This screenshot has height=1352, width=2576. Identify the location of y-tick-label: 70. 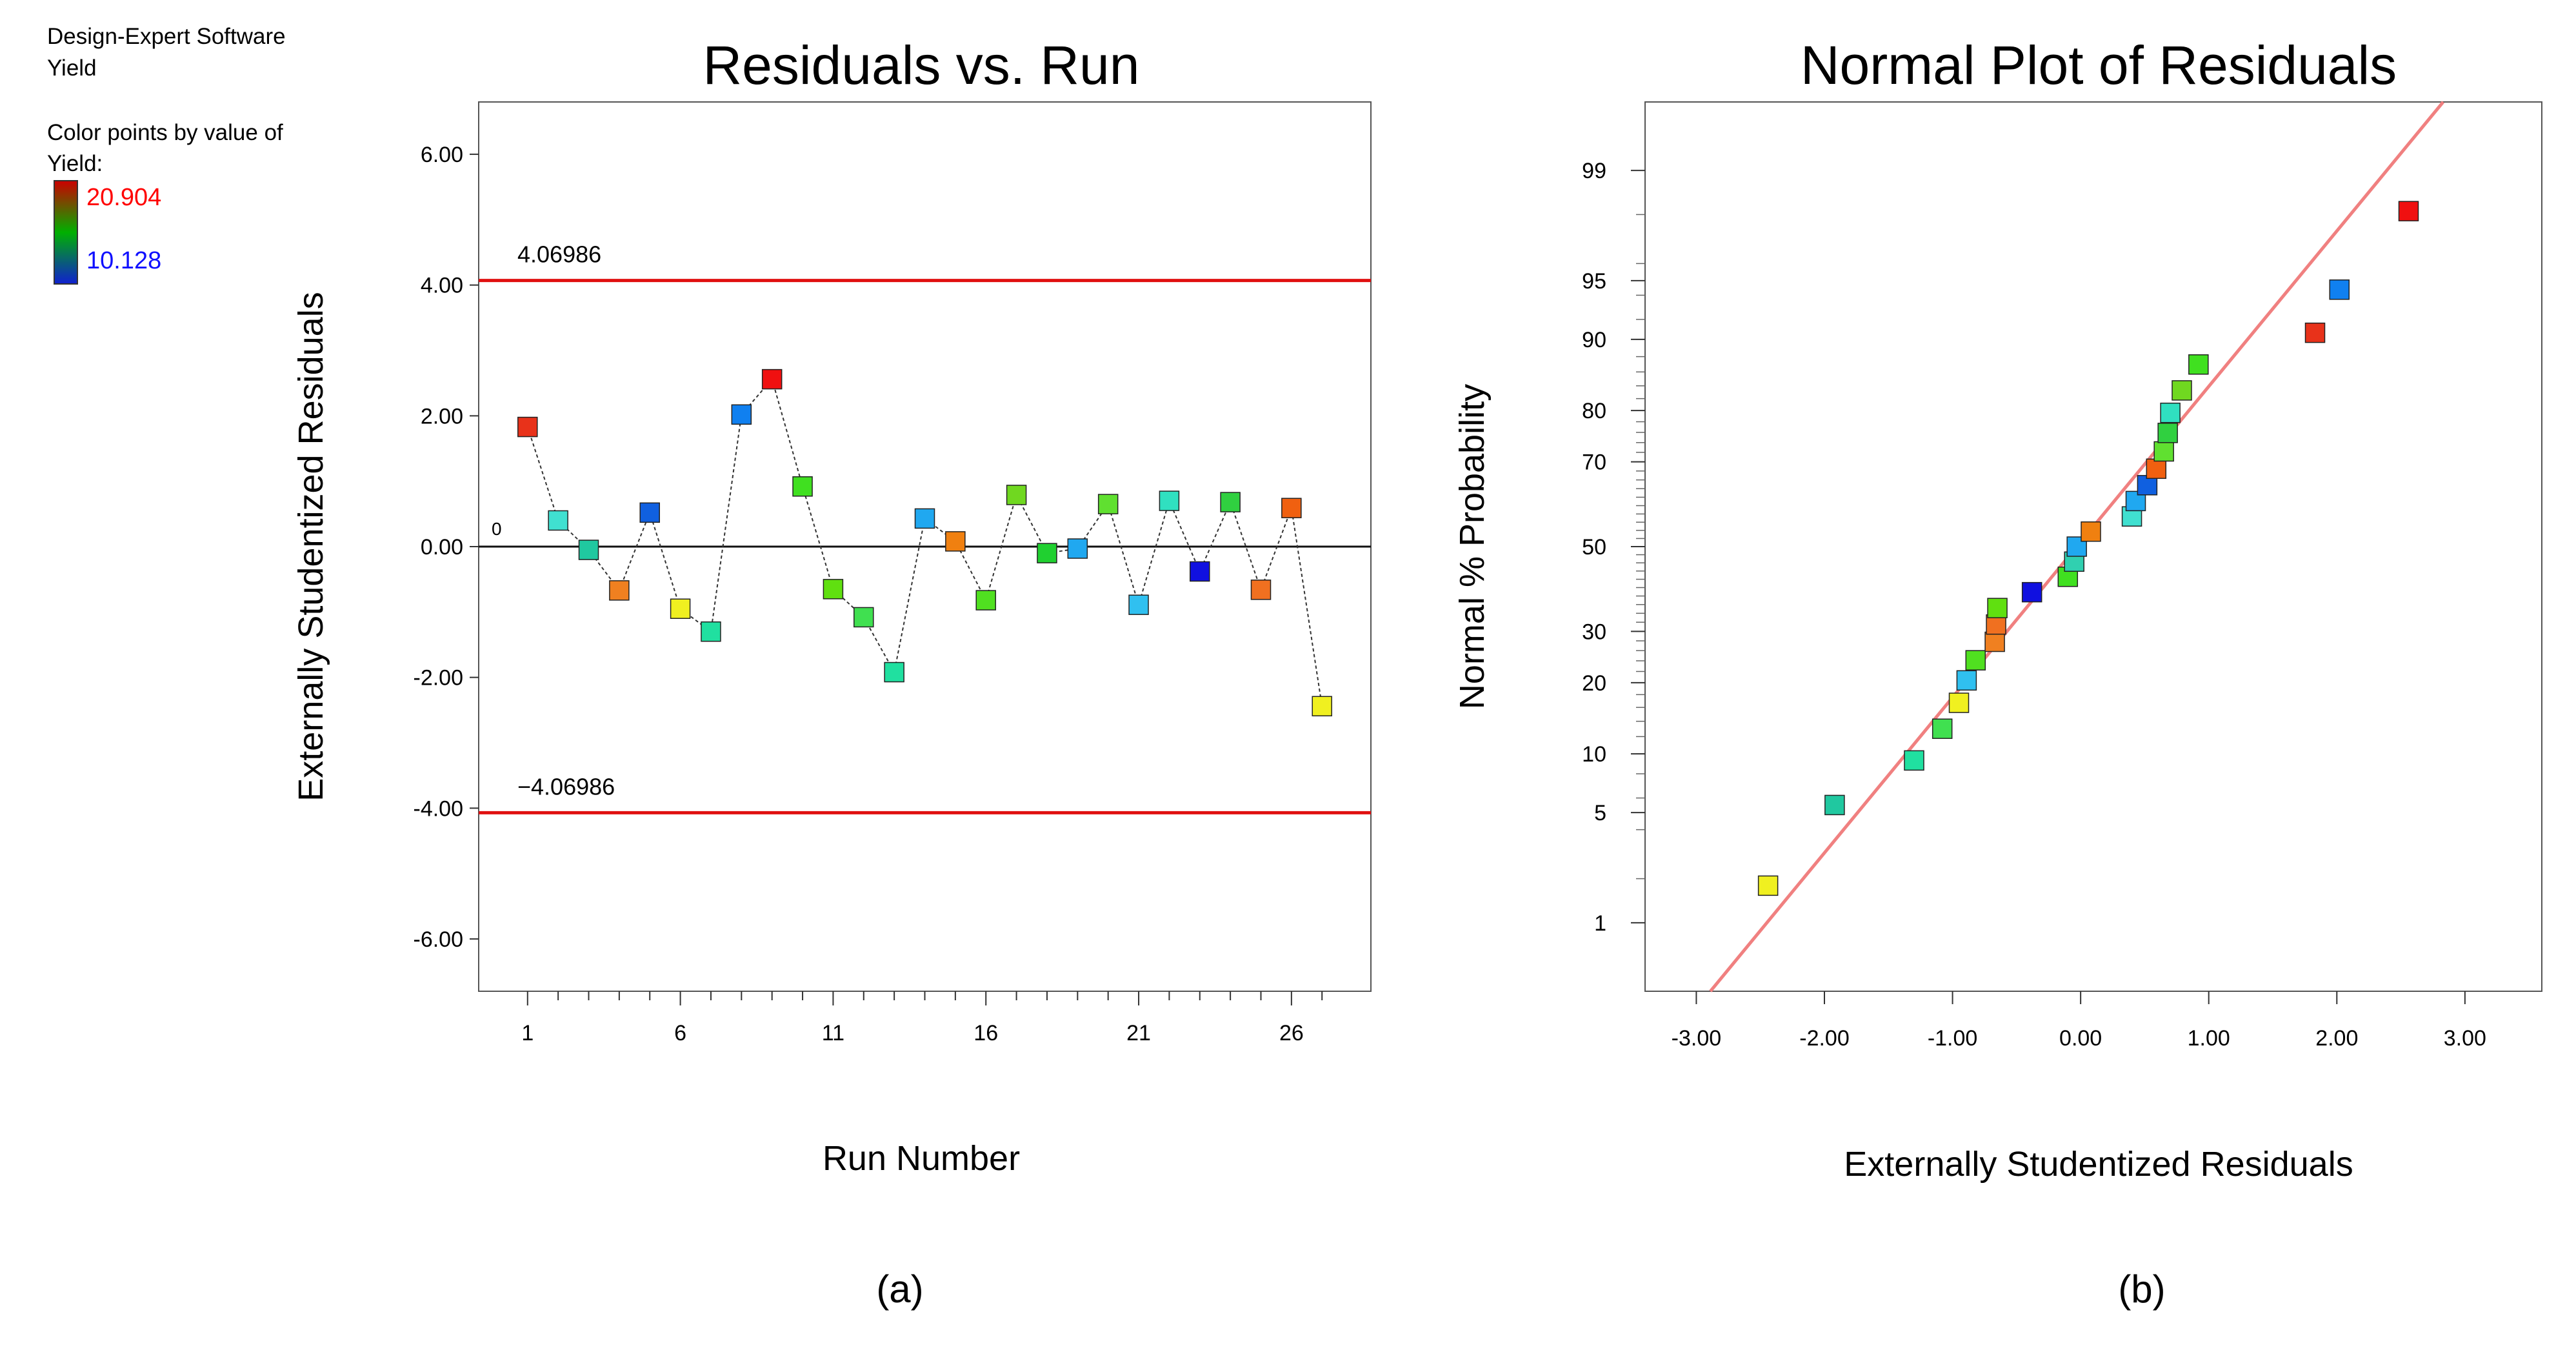
(1594, 462).